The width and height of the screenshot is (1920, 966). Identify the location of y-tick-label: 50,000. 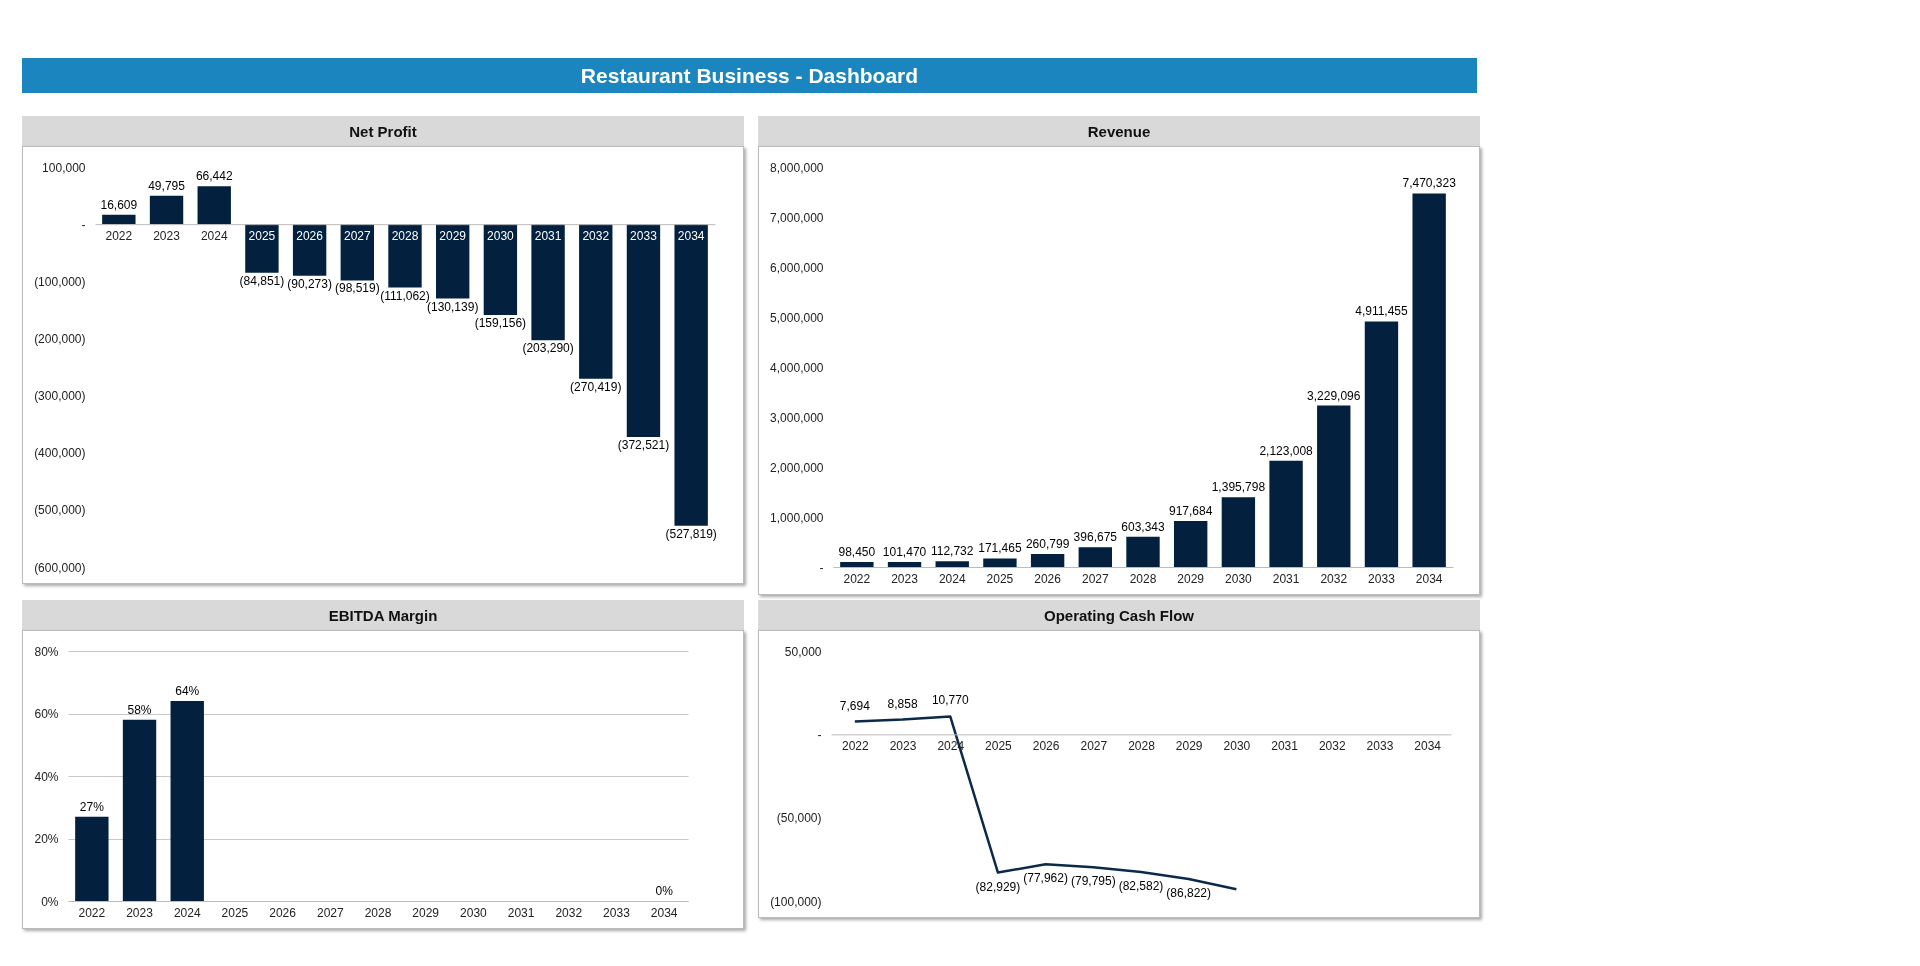
(803, 651).